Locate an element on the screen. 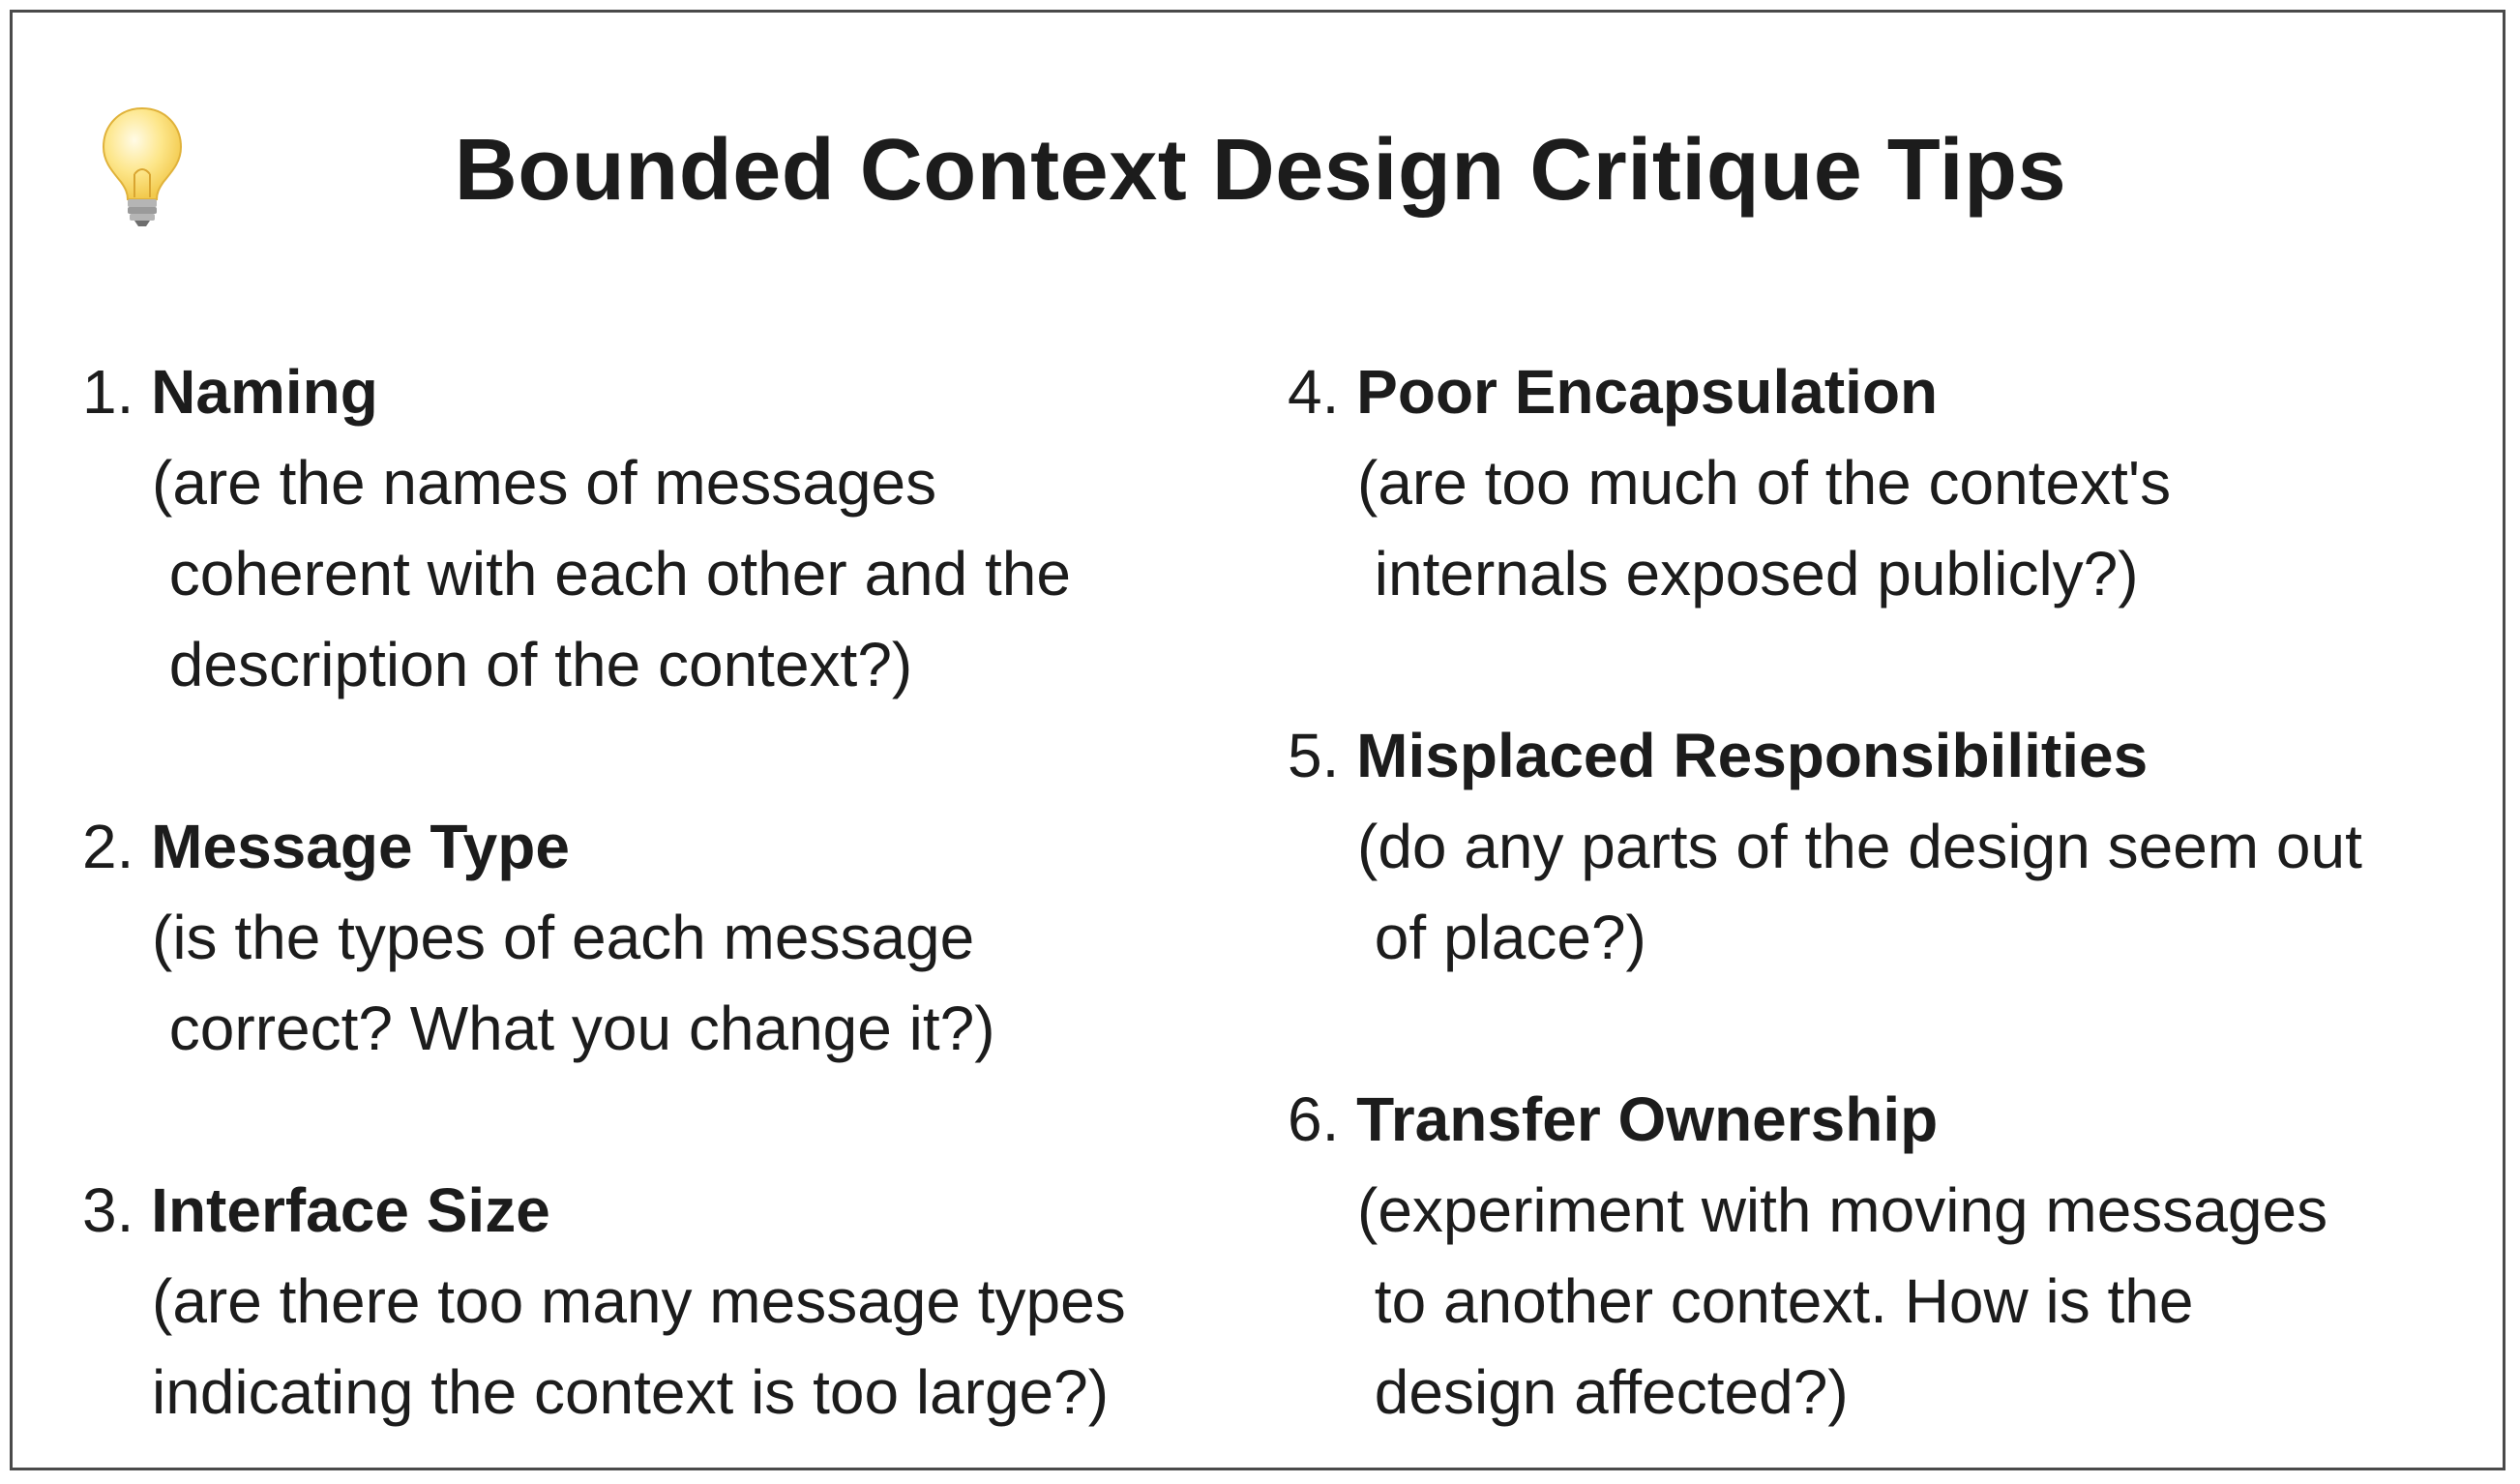 The width and height of the screenshot is (2520, 1484). tip-heading: 2. Message Type is located at coordinates (653, 846).